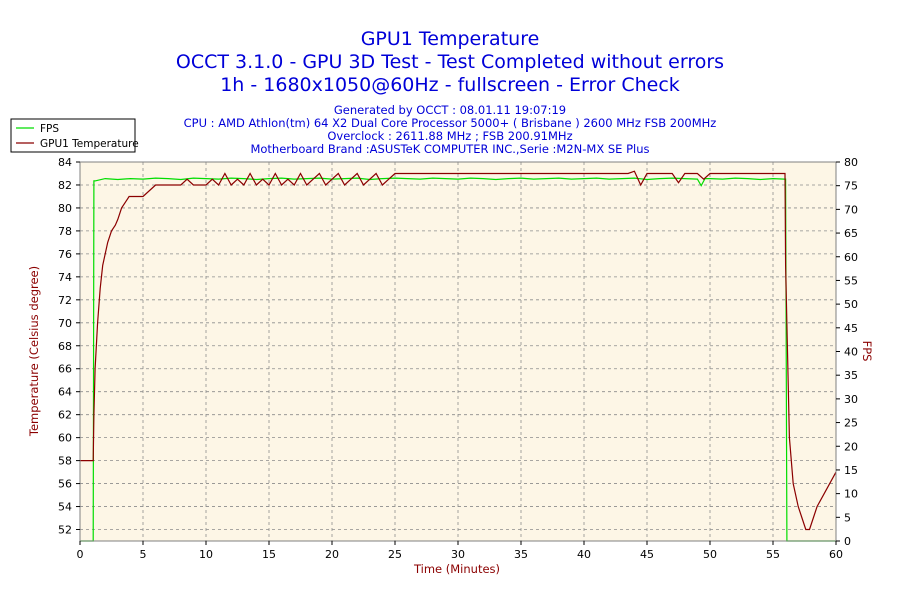 The width and height of the screenshot is (900, 600). Describe the element at coordinates (65, 254) in the screenshot. I see `y-tick-label: 76` at that location.